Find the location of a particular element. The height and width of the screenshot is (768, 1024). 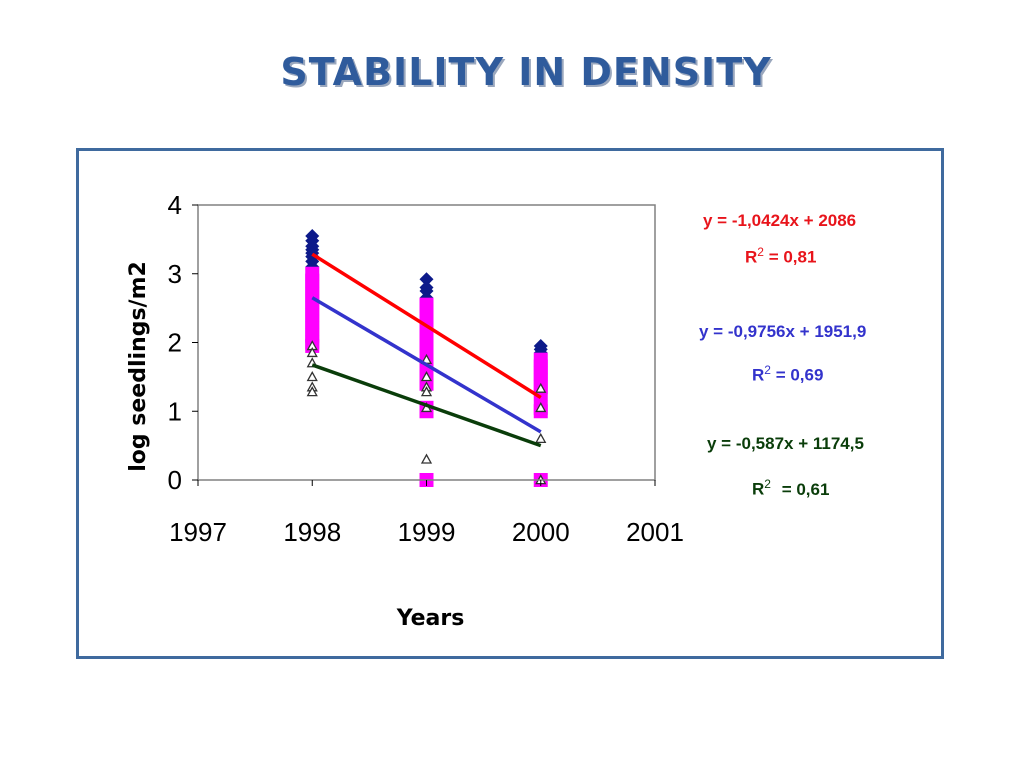

r-squared-red-sup: 2 is located at coordinates (760, 252).